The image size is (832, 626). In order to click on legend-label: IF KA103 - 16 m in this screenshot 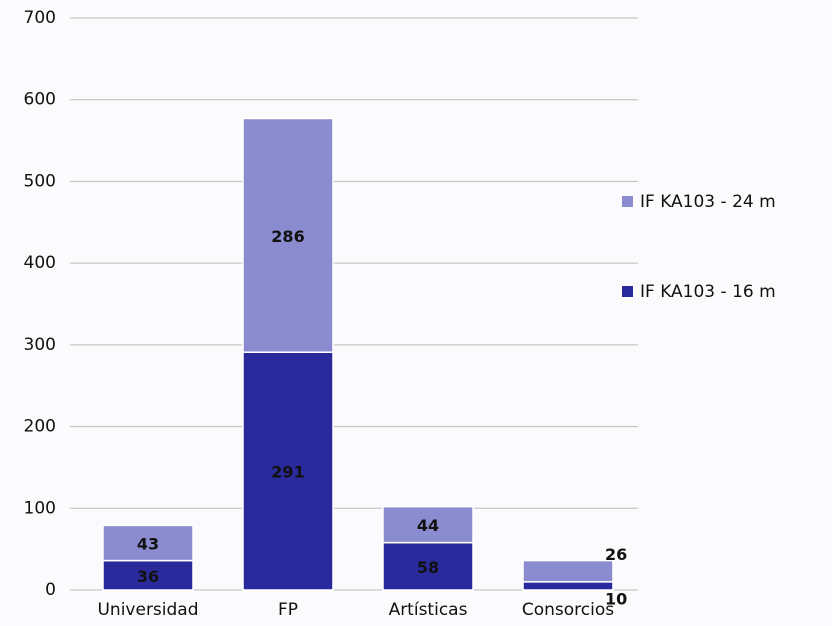, I will do `click(708, 292)`.